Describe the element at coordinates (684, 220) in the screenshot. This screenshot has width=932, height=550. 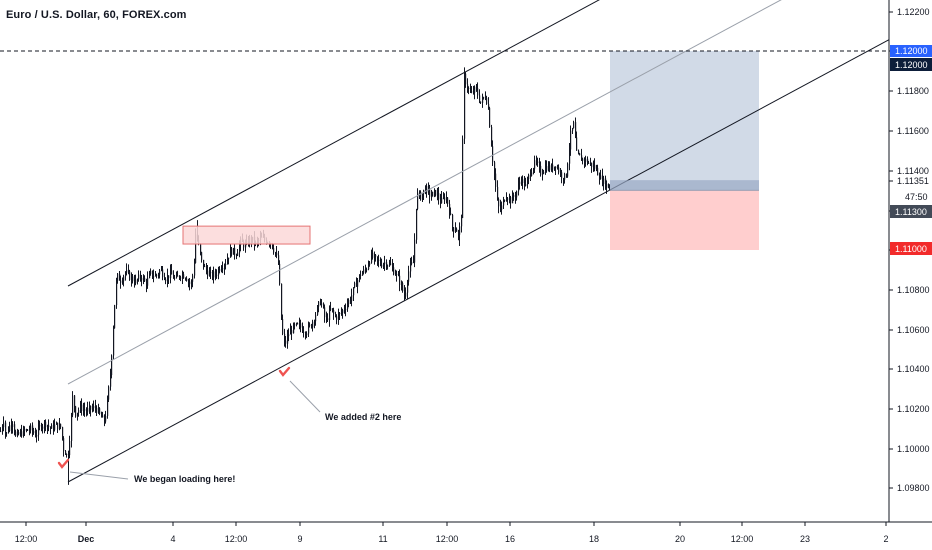
I see `stop-loss-zone` at that location.